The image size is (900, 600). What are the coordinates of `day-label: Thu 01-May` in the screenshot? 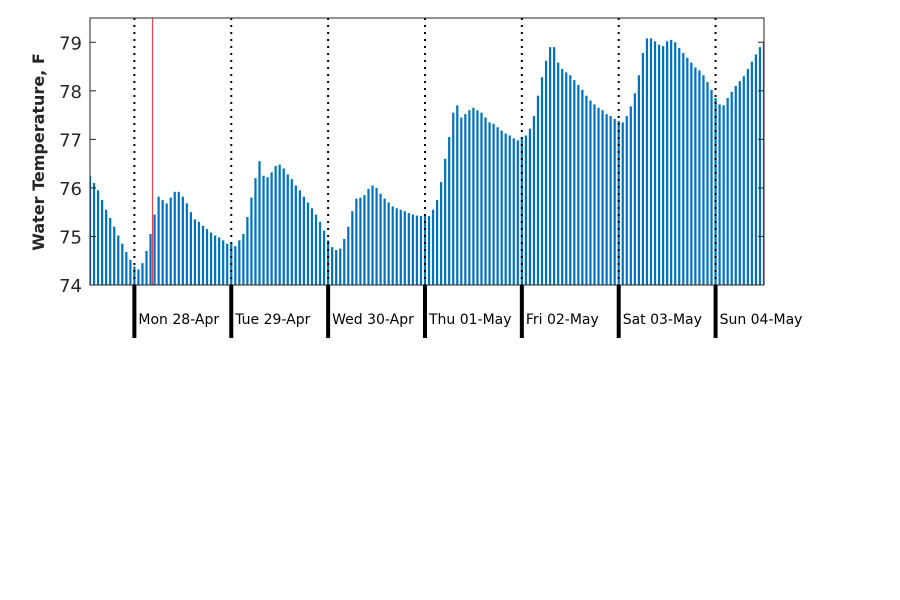 It's located at (470, 320).